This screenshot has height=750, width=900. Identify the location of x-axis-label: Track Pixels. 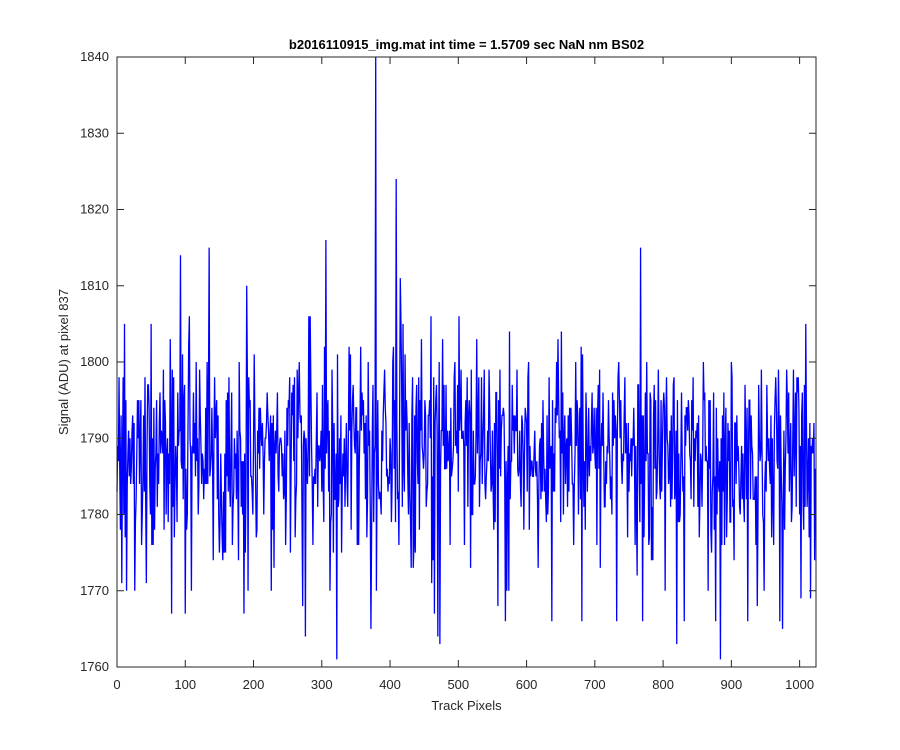
(466, 705).